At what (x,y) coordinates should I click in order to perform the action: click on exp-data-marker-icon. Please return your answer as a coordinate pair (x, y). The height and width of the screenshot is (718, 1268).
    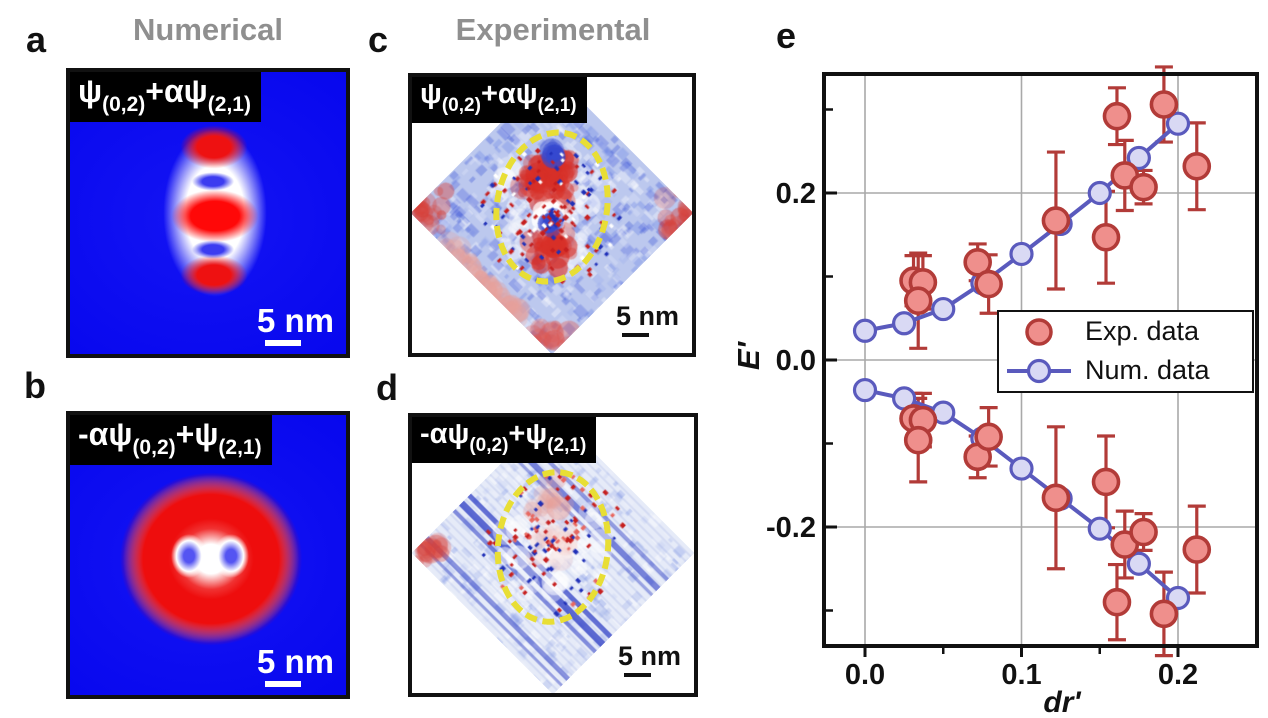
    Looking at the image, I should click on (1039, 331).